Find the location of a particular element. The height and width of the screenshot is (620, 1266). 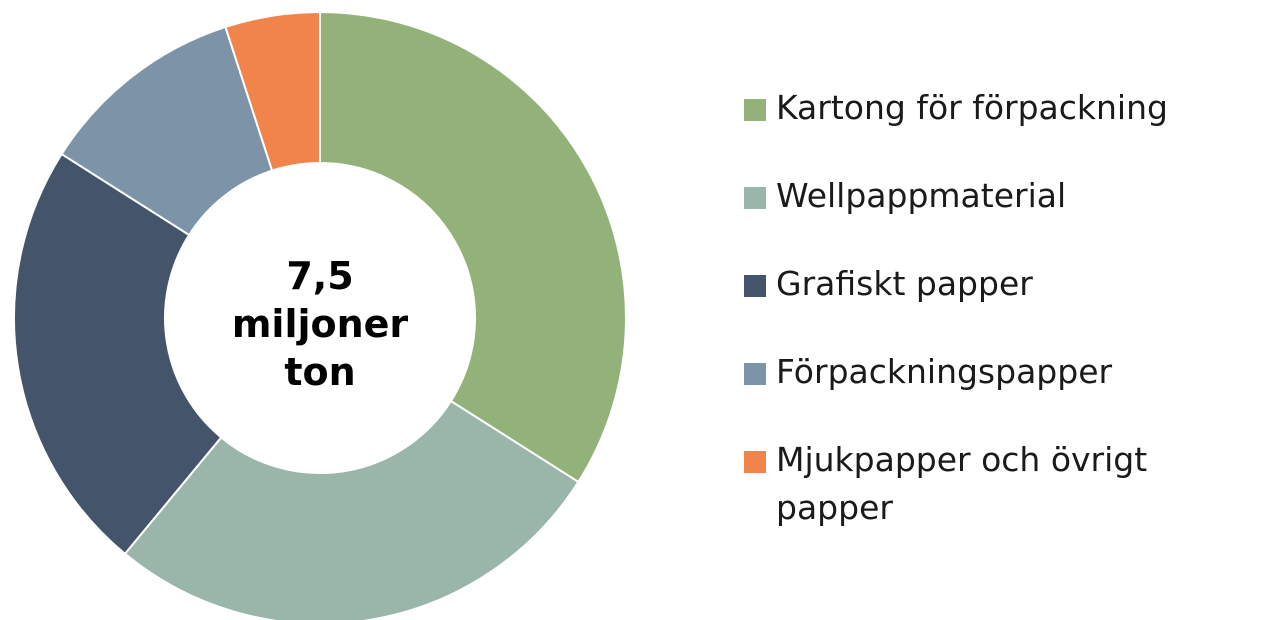

legend-item: Mjukpapper och övrigt papper is located at coordinates (1001, 481).